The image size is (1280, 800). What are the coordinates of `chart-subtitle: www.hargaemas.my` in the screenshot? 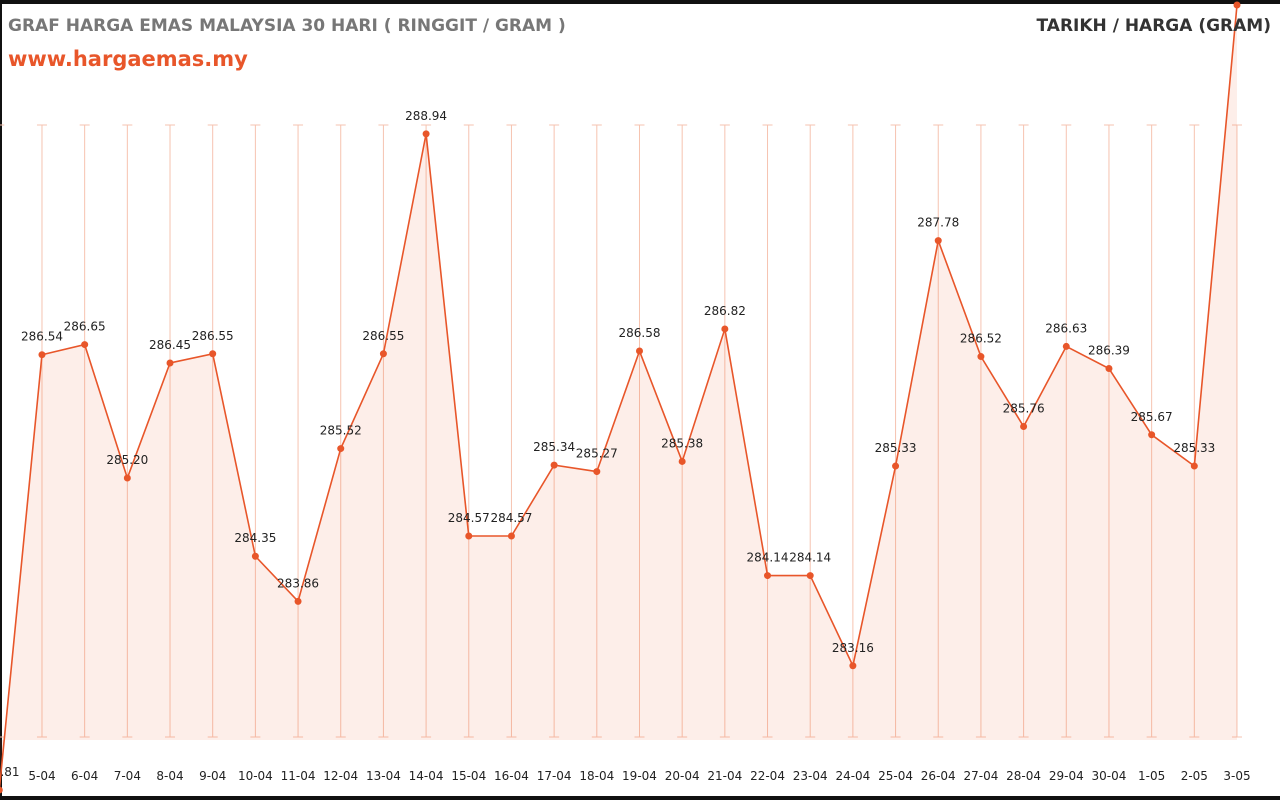 It's located at (128, 59).